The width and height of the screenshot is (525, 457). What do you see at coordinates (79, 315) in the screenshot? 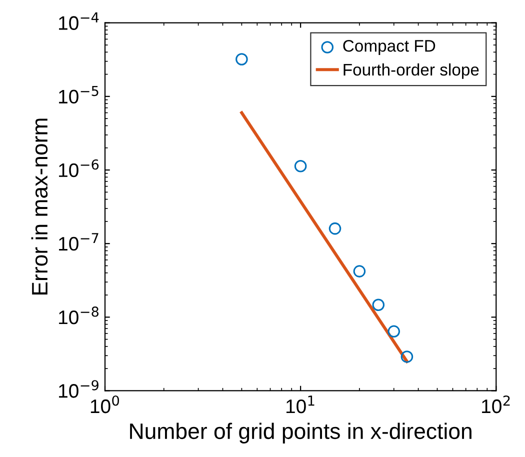
I see `y-tick-label: 10$^{−8}$` at bounding box center [79, 315].